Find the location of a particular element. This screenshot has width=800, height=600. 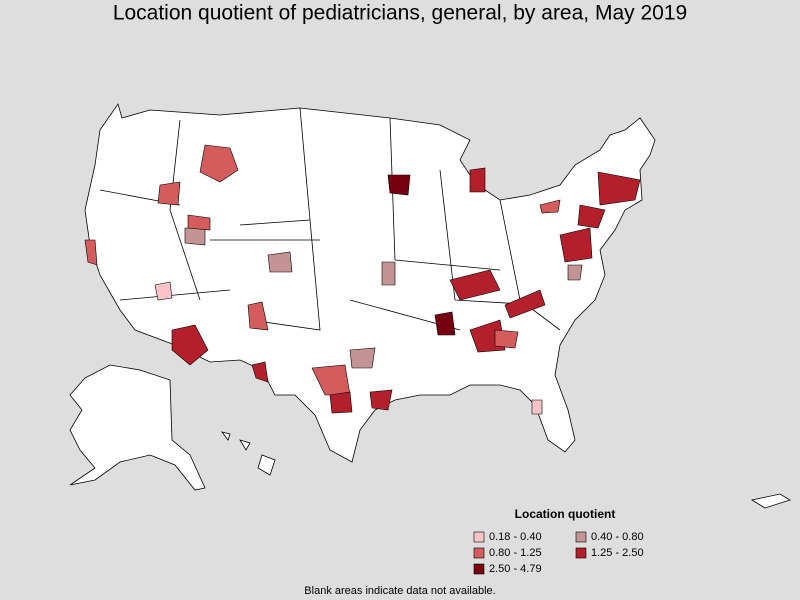

puerto-rico is located at coordinates (770, 501).